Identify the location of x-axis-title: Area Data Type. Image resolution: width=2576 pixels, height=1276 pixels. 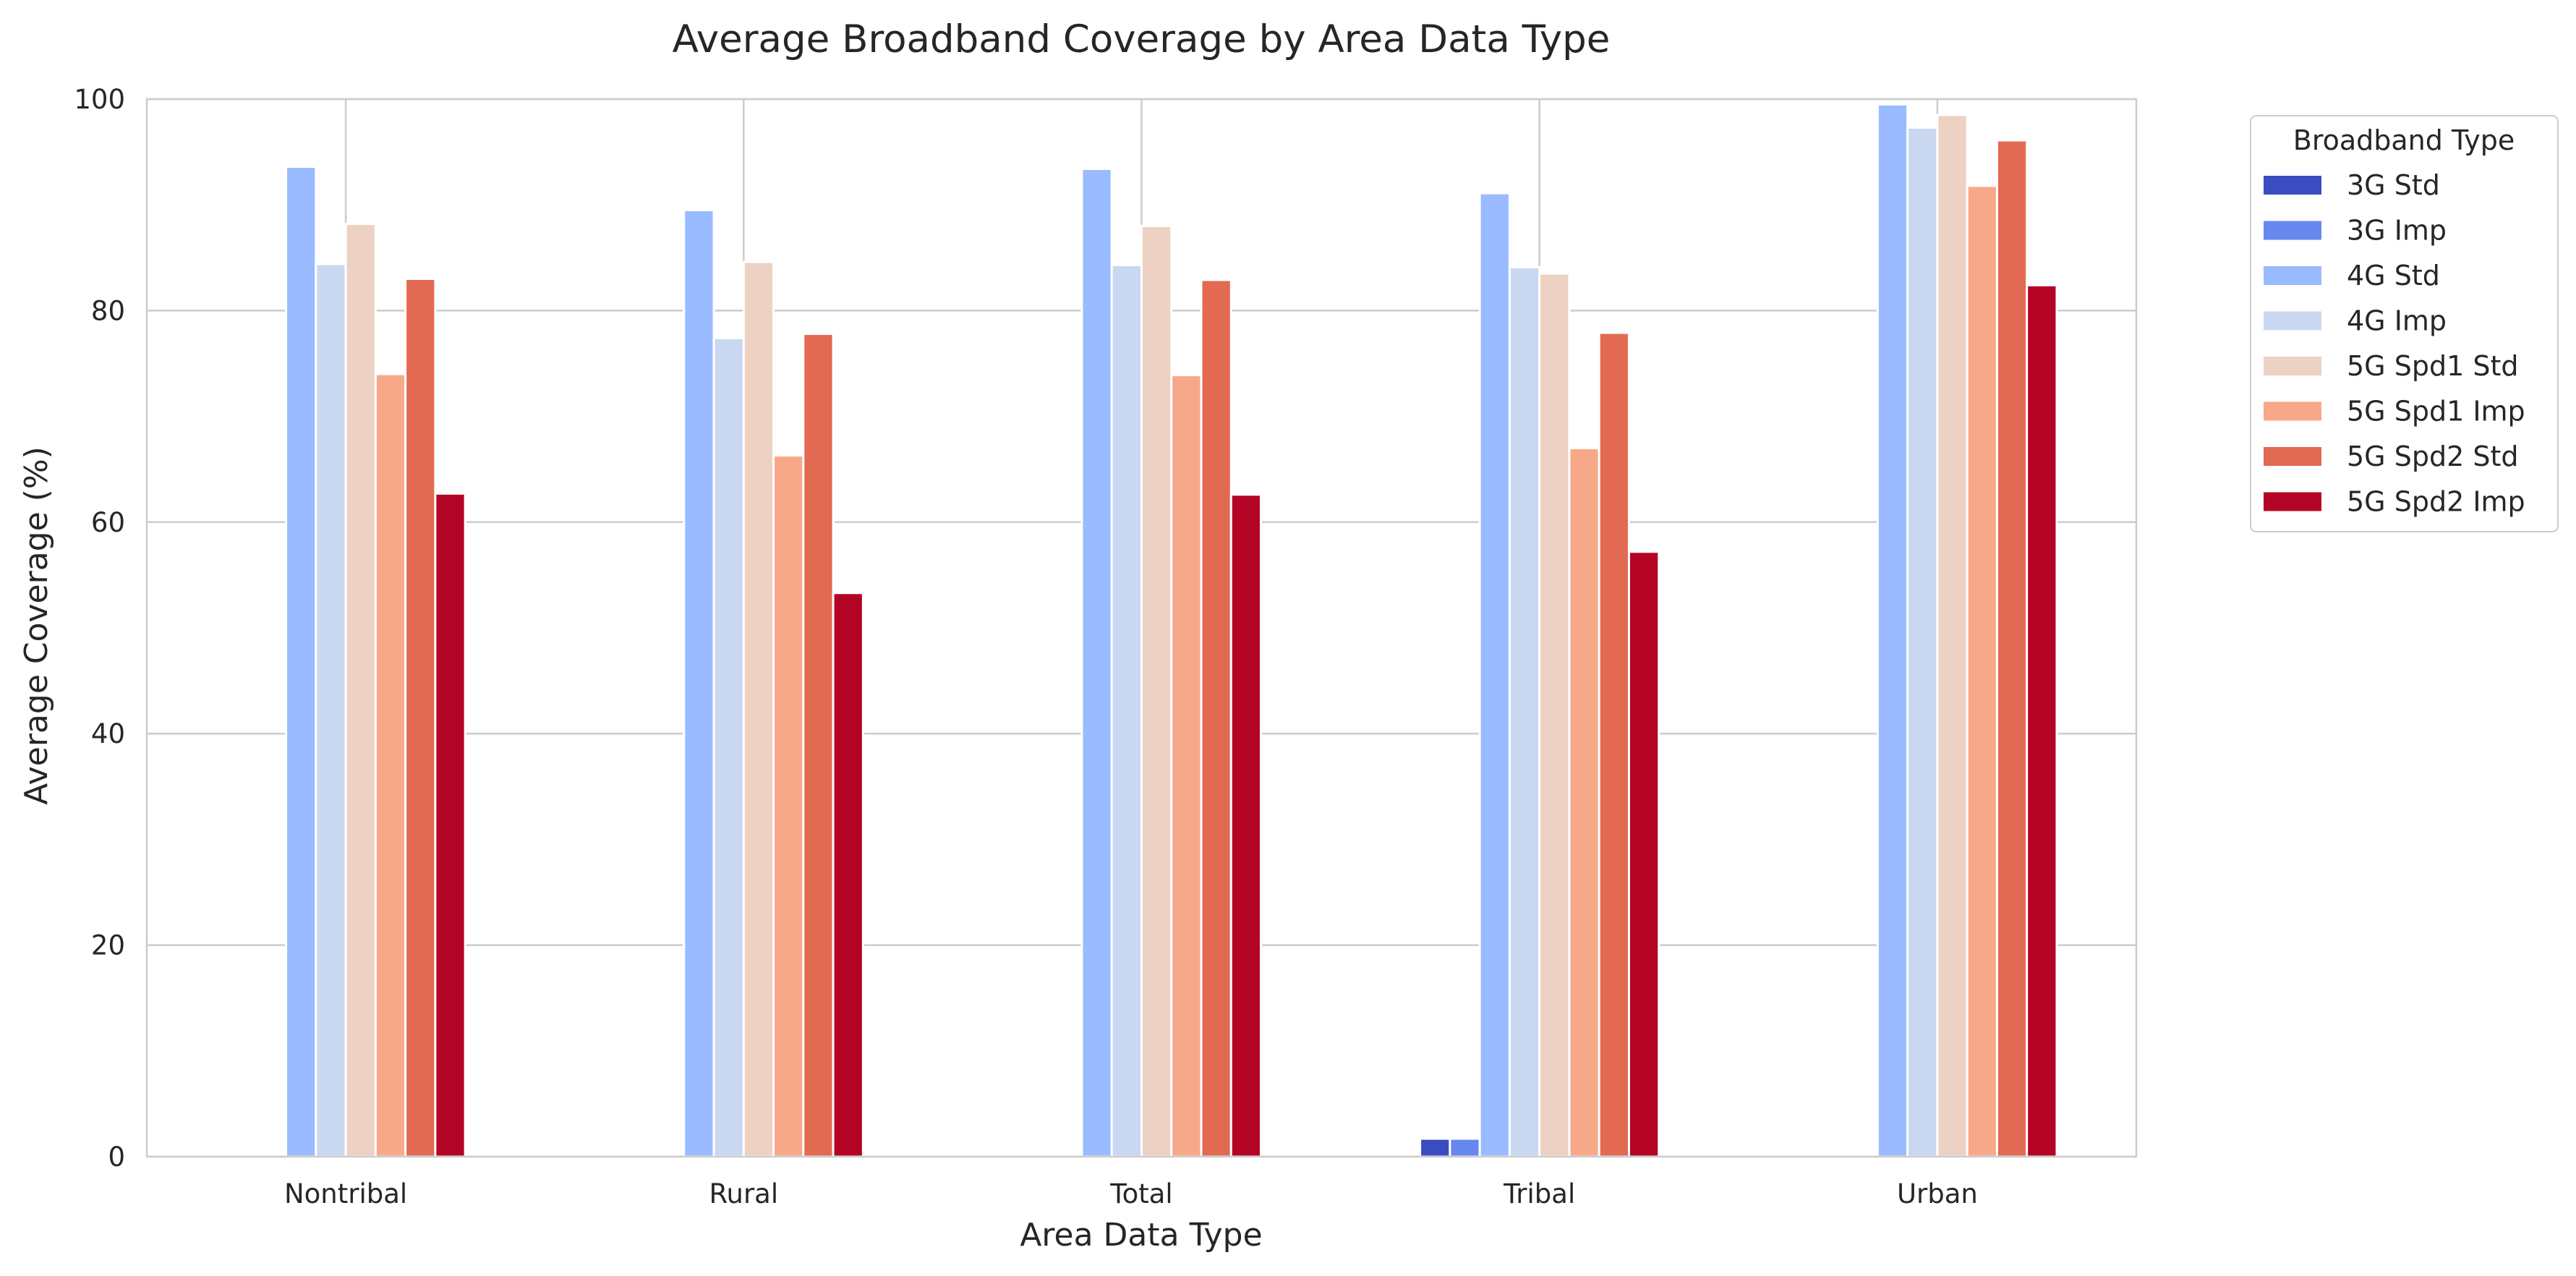
(1141, 1235).